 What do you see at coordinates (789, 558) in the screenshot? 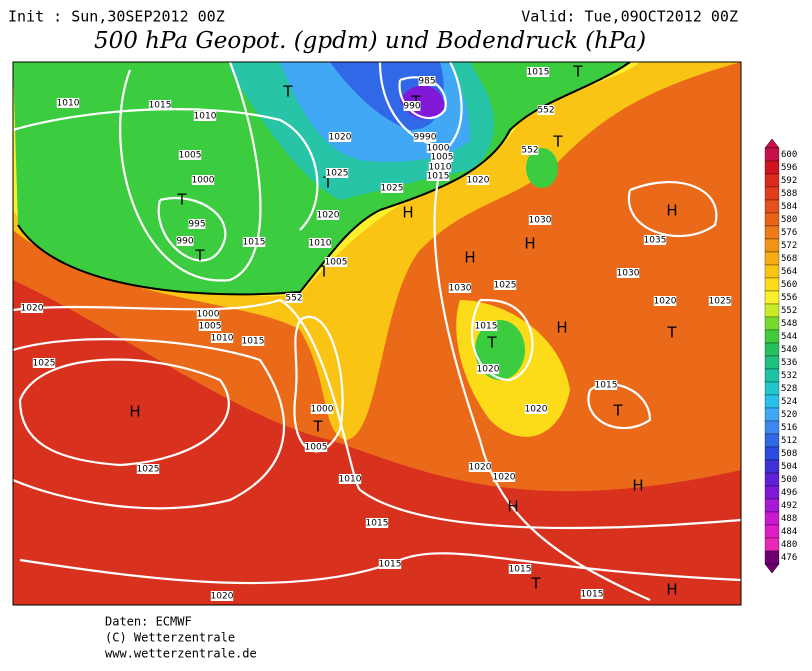
I see `colorbar-label: 476` at bounding box center [789, 558].